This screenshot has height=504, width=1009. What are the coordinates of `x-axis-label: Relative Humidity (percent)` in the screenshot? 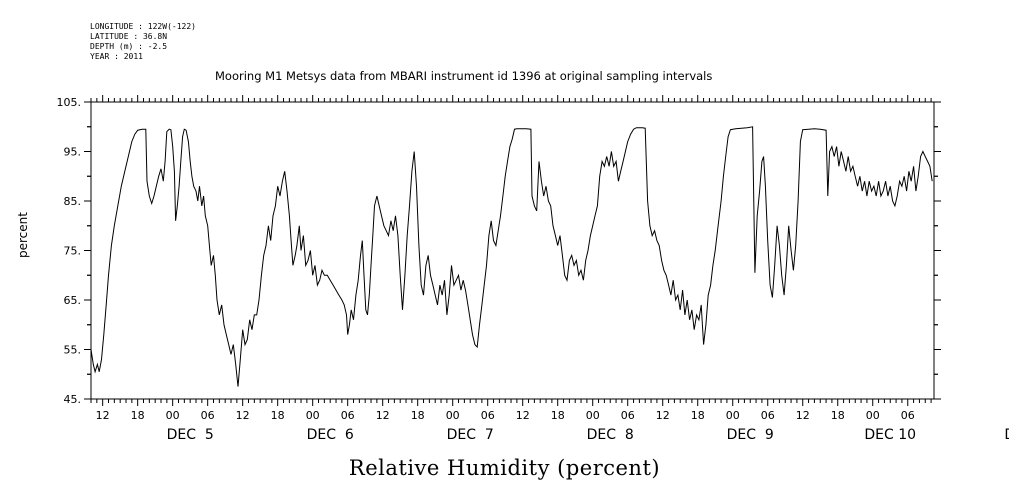 It's located at (504, 468).